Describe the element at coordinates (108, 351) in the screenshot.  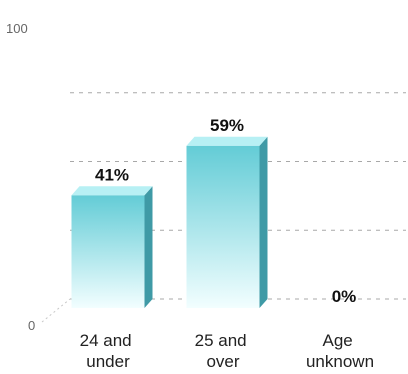
I see `category-label-24-and-under: 24 and under` at that location.